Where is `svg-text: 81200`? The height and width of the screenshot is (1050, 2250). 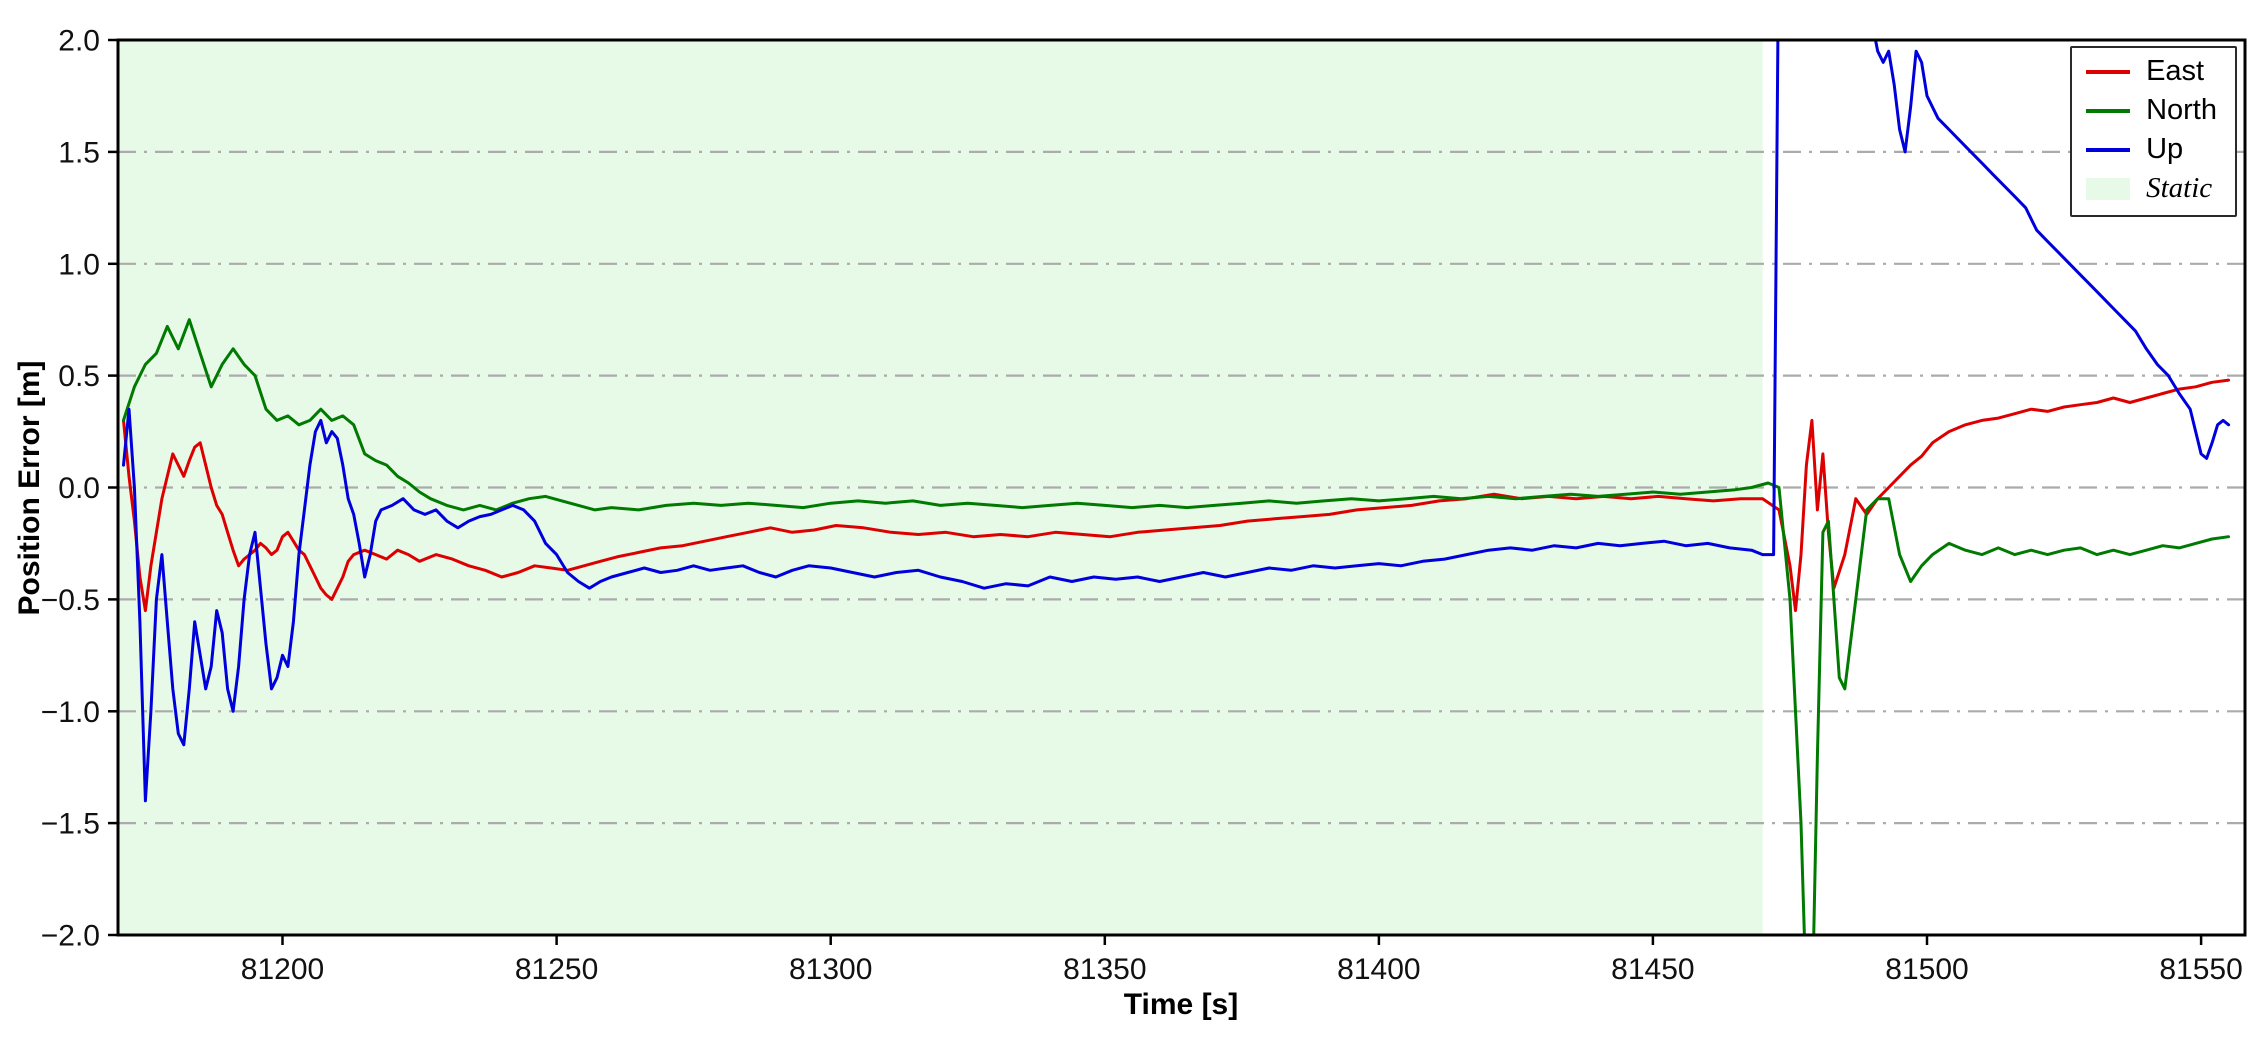 svg-text: 81200 is located at coordinates (282, 969).